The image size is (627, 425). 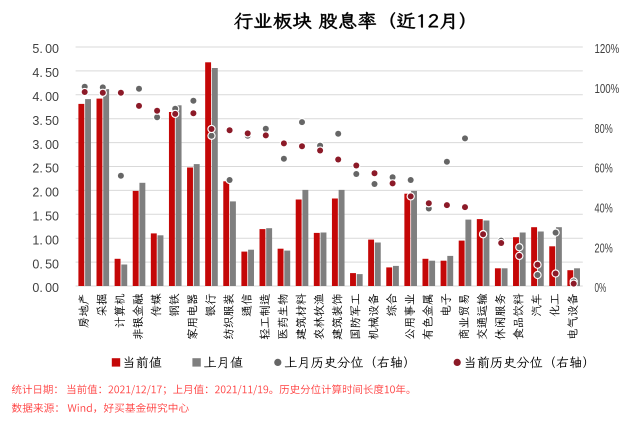 What do you see at coordinates (604, 248) in the screenshot?
I see `svg-text: 20%` at bounding box center [604, 248].